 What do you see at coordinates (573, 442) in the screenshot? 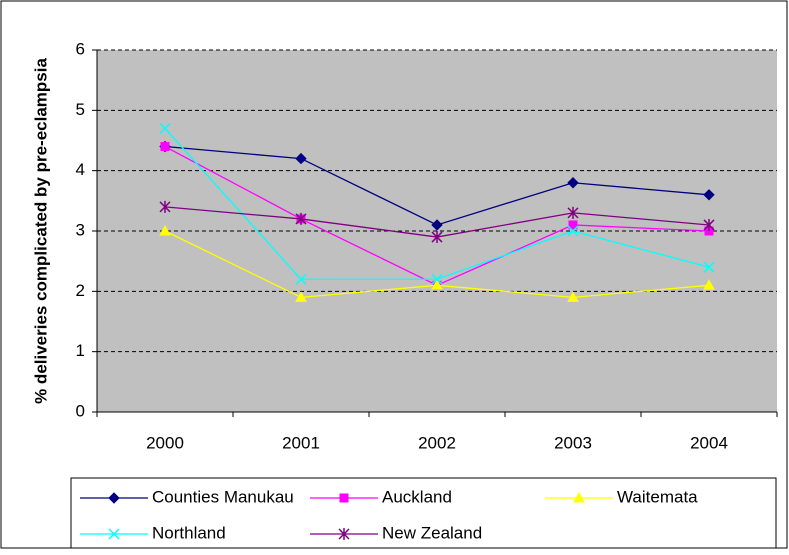
I see `x-tick-label: 2003` at bounding box center [573, 442].